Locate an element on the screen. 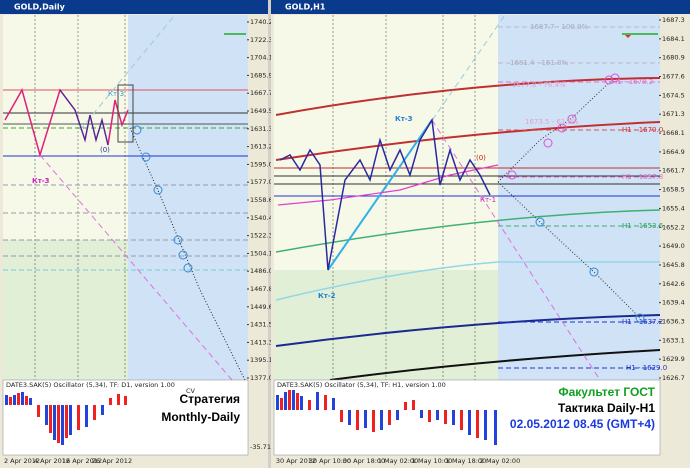 The image size is (690, 468). y-tick-label: 1636.3 is located at coordinates (673, 321).